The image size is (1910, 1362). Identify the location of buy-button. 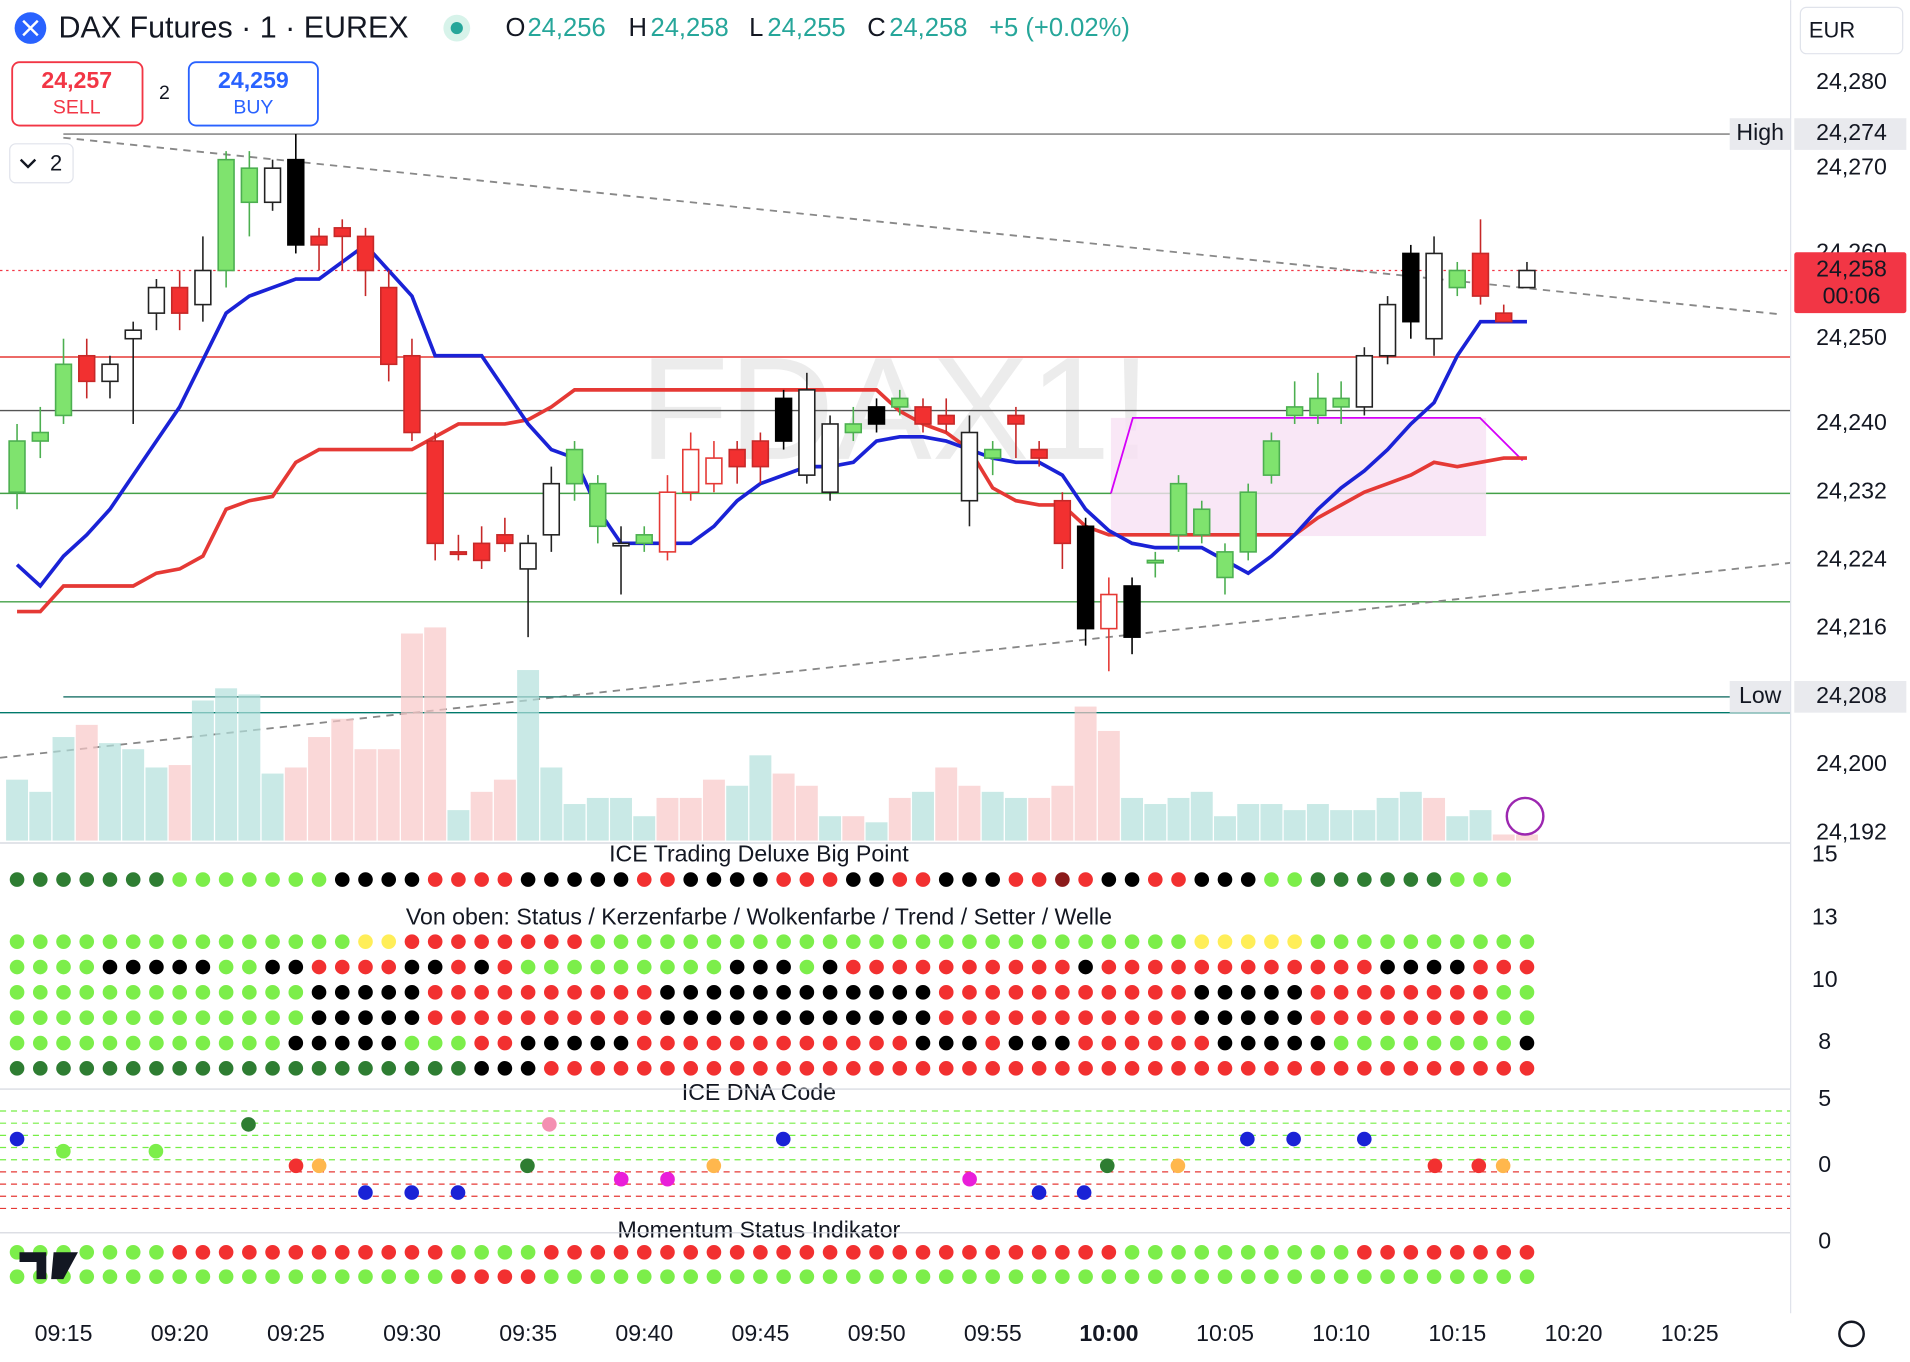
(253, 94).